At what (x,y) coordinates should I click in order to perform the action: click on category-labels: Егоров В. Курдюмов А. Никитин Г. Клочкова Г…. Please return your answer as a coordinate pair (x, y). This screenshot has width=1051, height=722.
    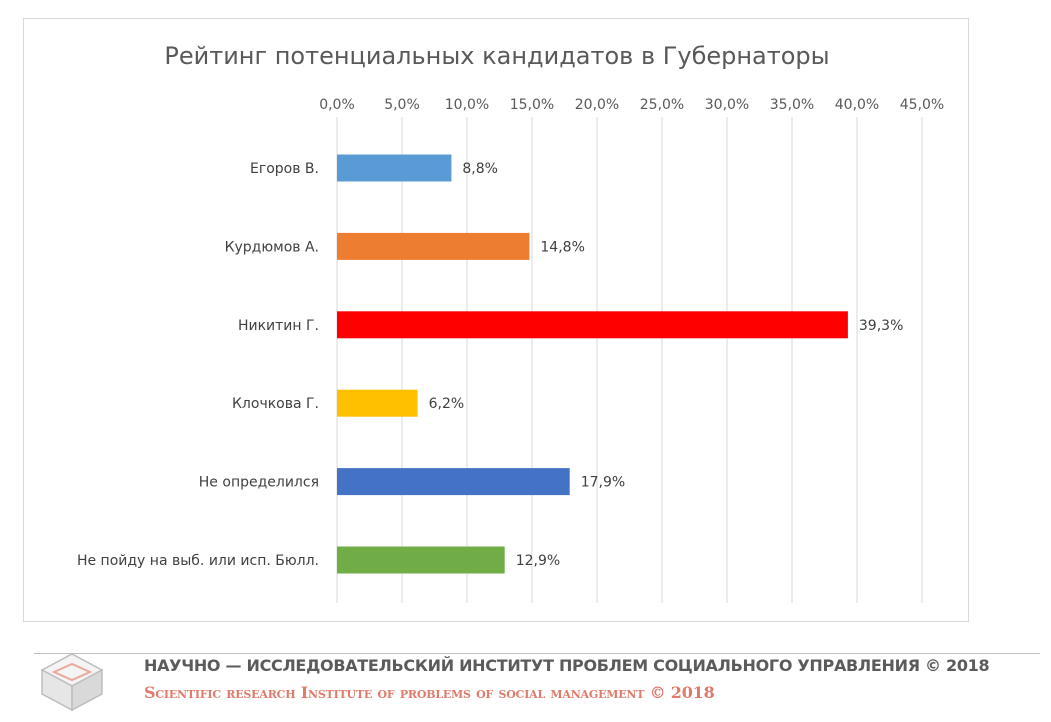
    Looking at the image, I should click on (198, 365).